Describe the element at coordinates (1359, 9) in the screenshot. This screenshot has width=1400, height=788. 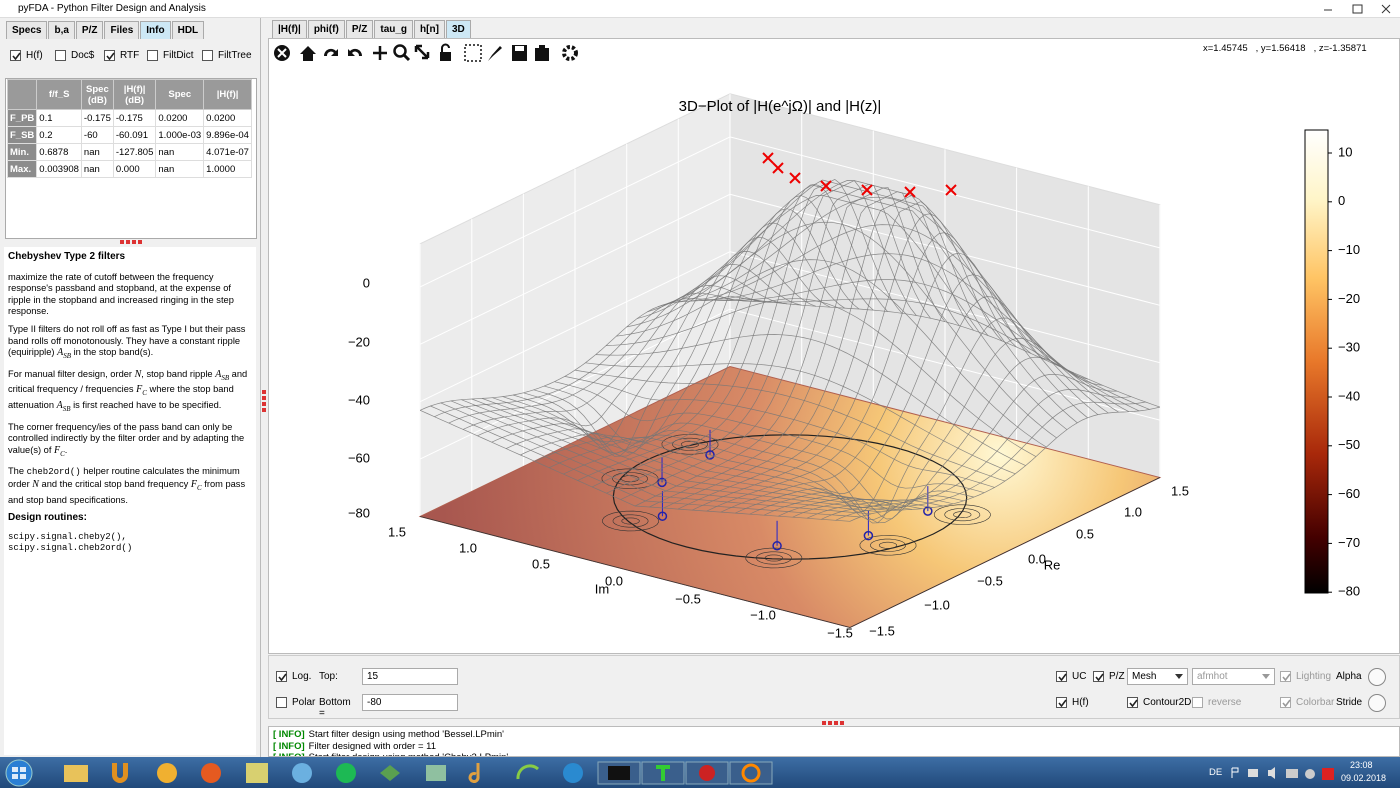
I see `window-controls` at that location.